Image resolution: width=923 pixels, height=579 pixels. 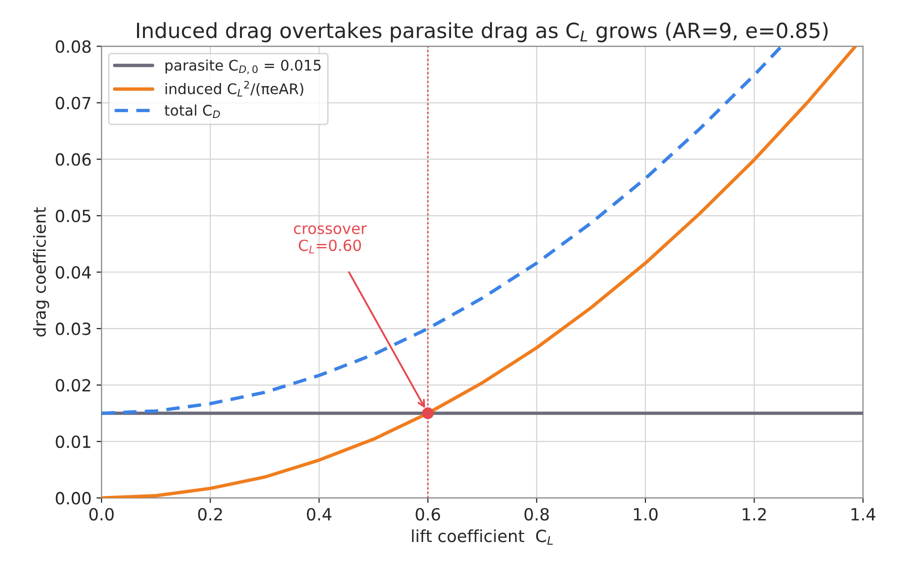 I want to click on x-tick-label: 1.0, so click(x=646, y=514).